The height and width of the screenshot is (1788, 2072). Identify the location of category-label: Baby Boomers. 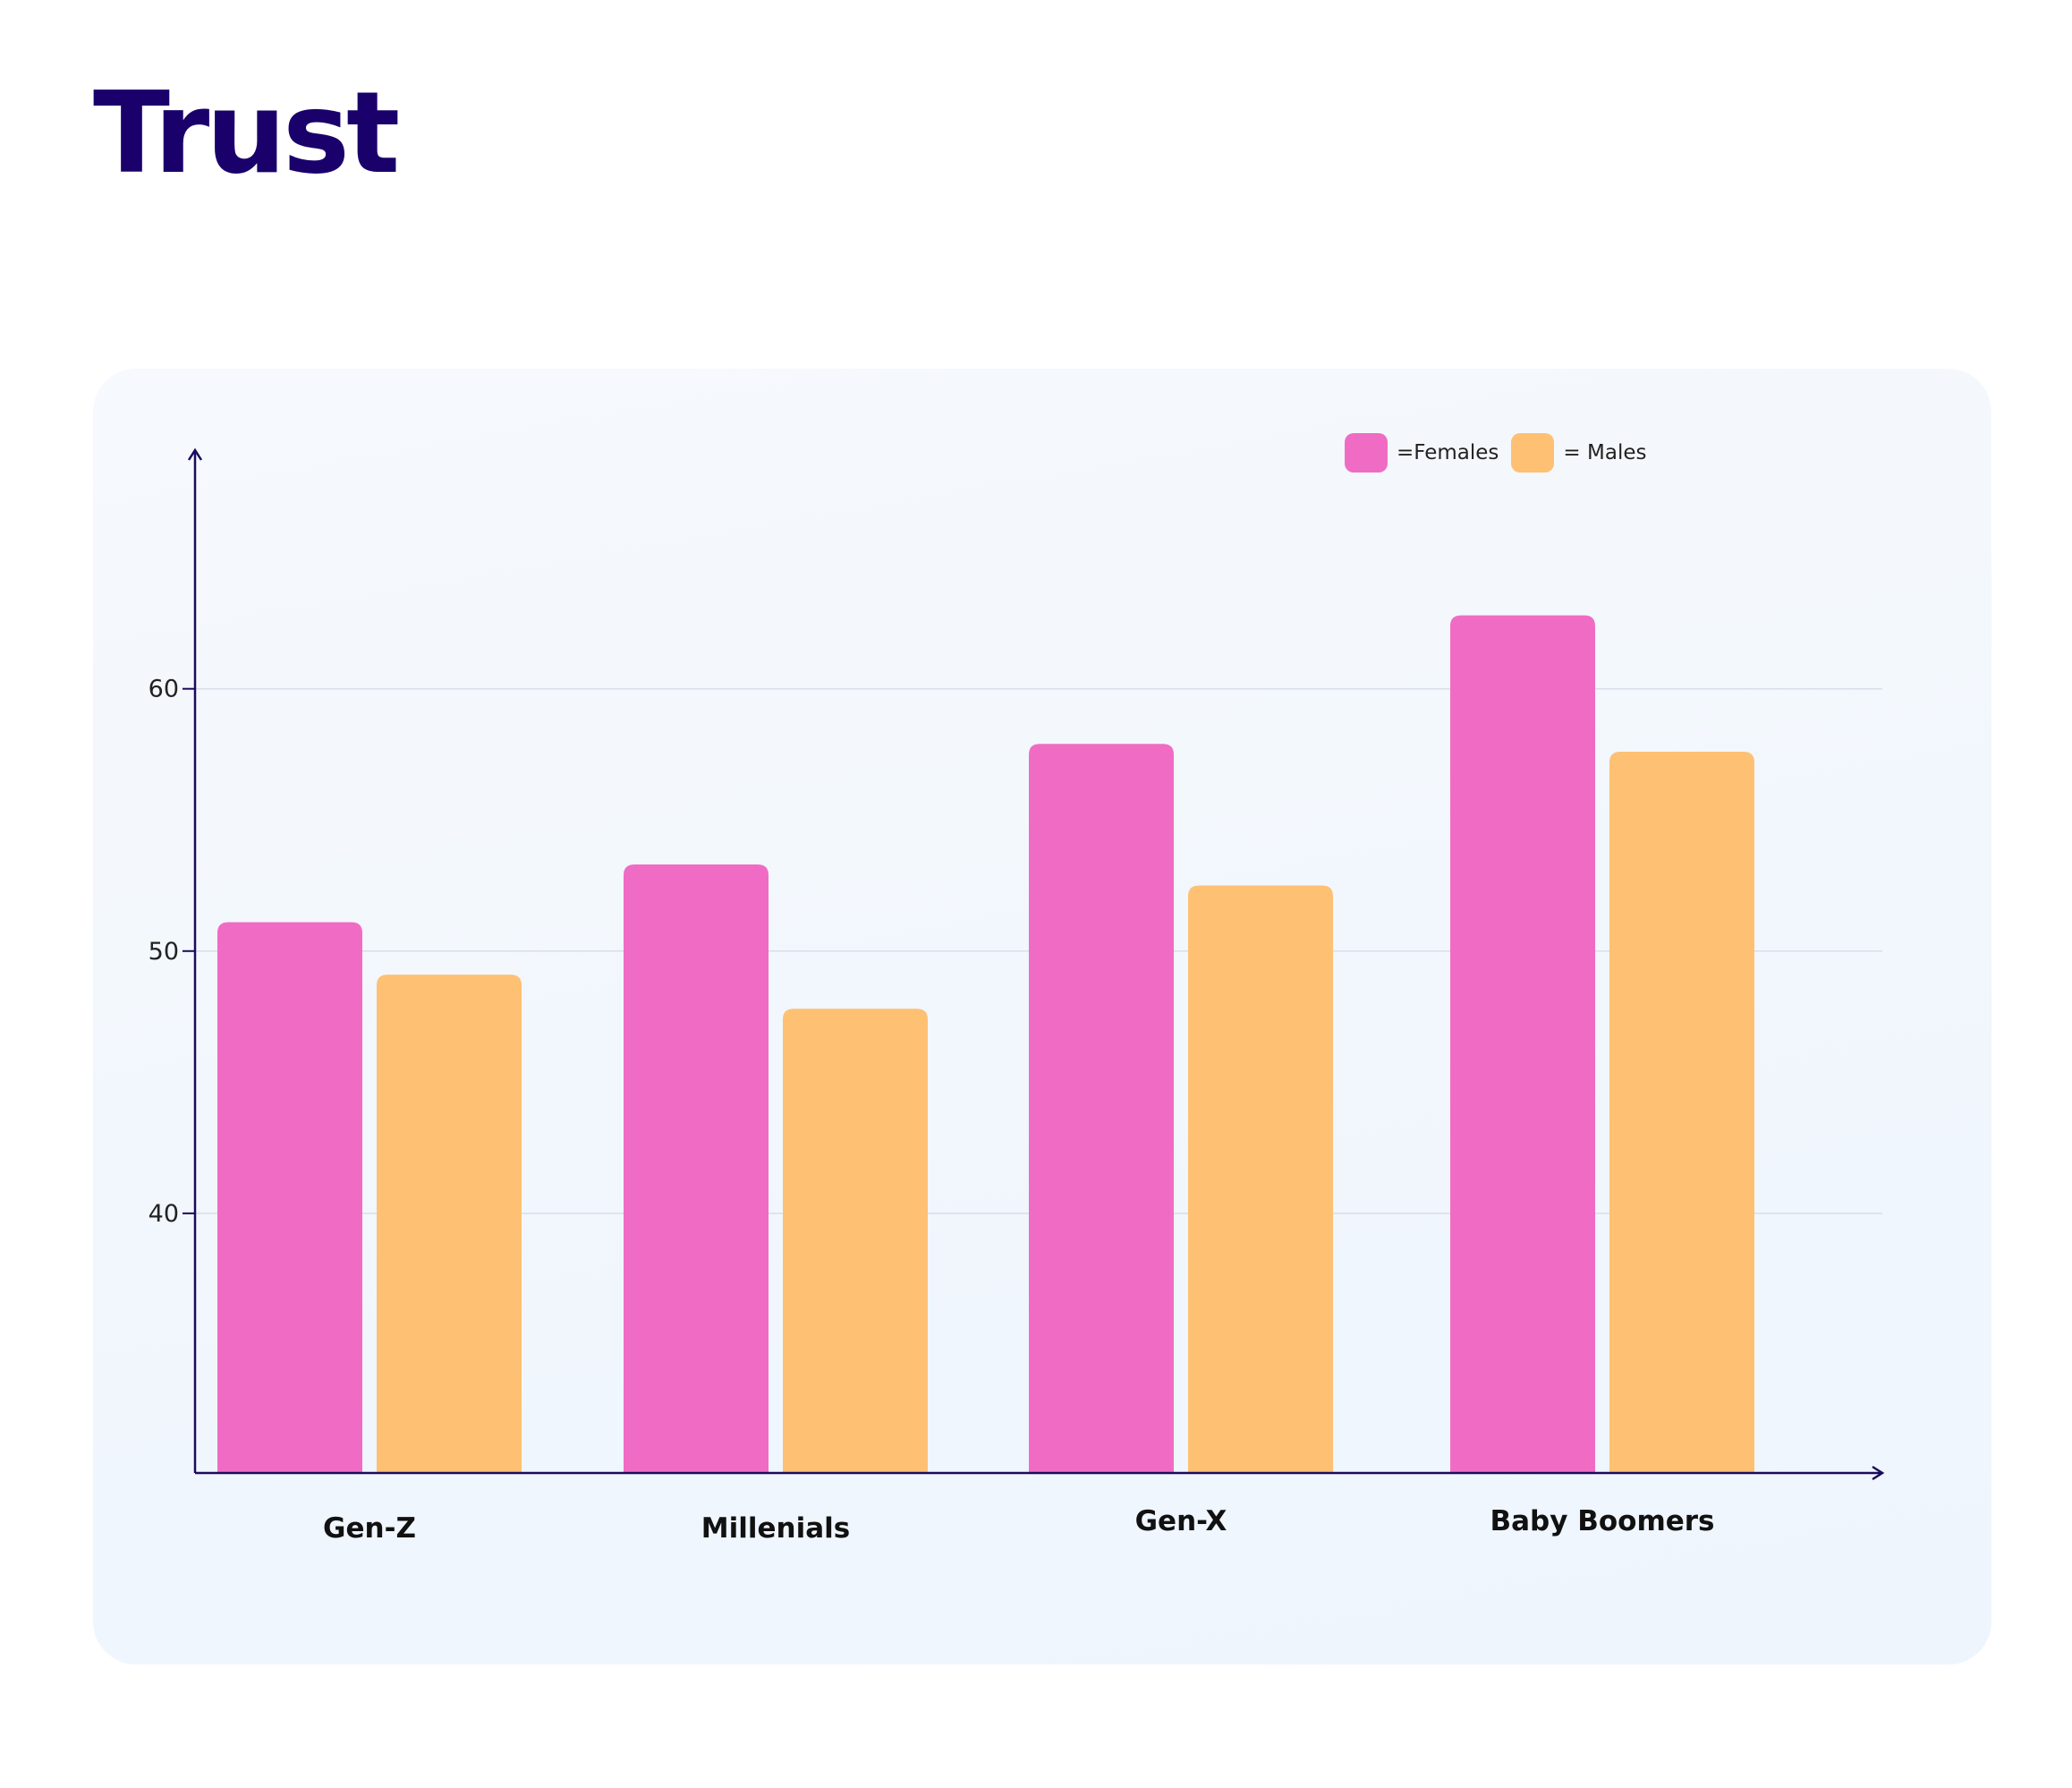
(1602, 1521).